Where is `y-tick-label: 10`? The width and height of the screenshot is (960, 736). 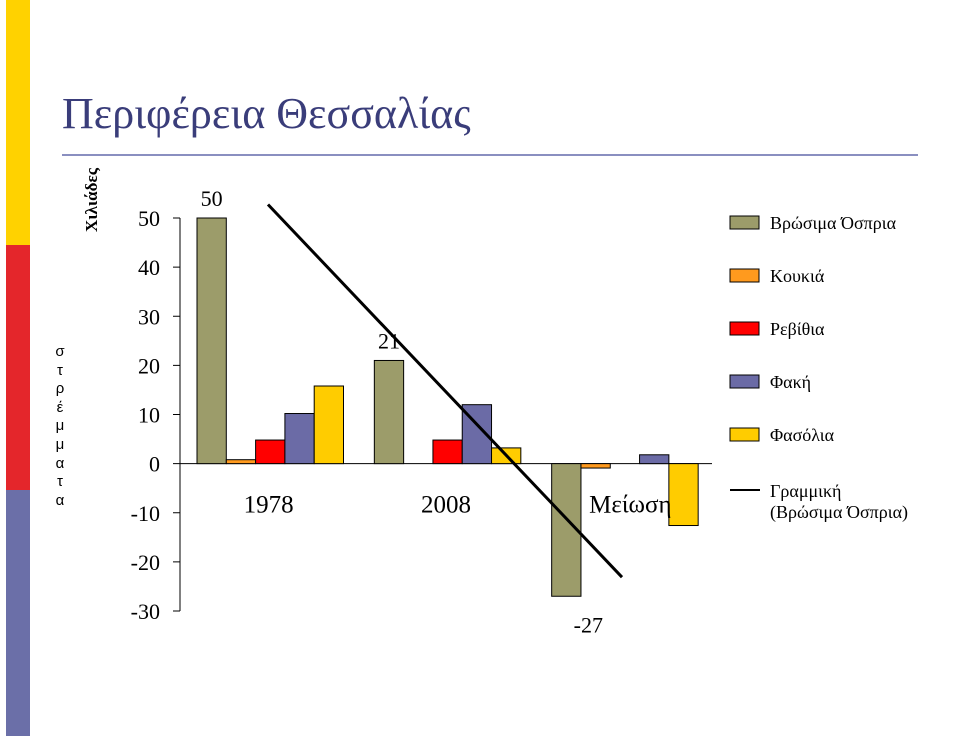
y-tick-label: 10 is located at coordinates (149, 415).